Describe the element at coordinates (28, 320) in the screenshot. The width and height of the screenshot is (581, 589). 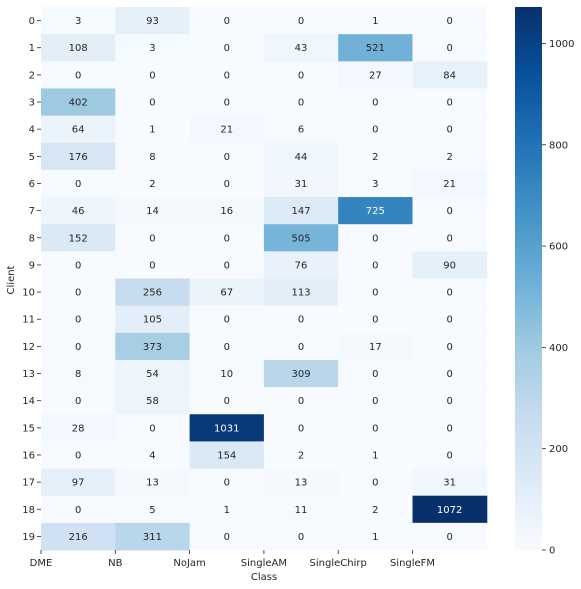
I see `y-tick-label: 11` at that location.